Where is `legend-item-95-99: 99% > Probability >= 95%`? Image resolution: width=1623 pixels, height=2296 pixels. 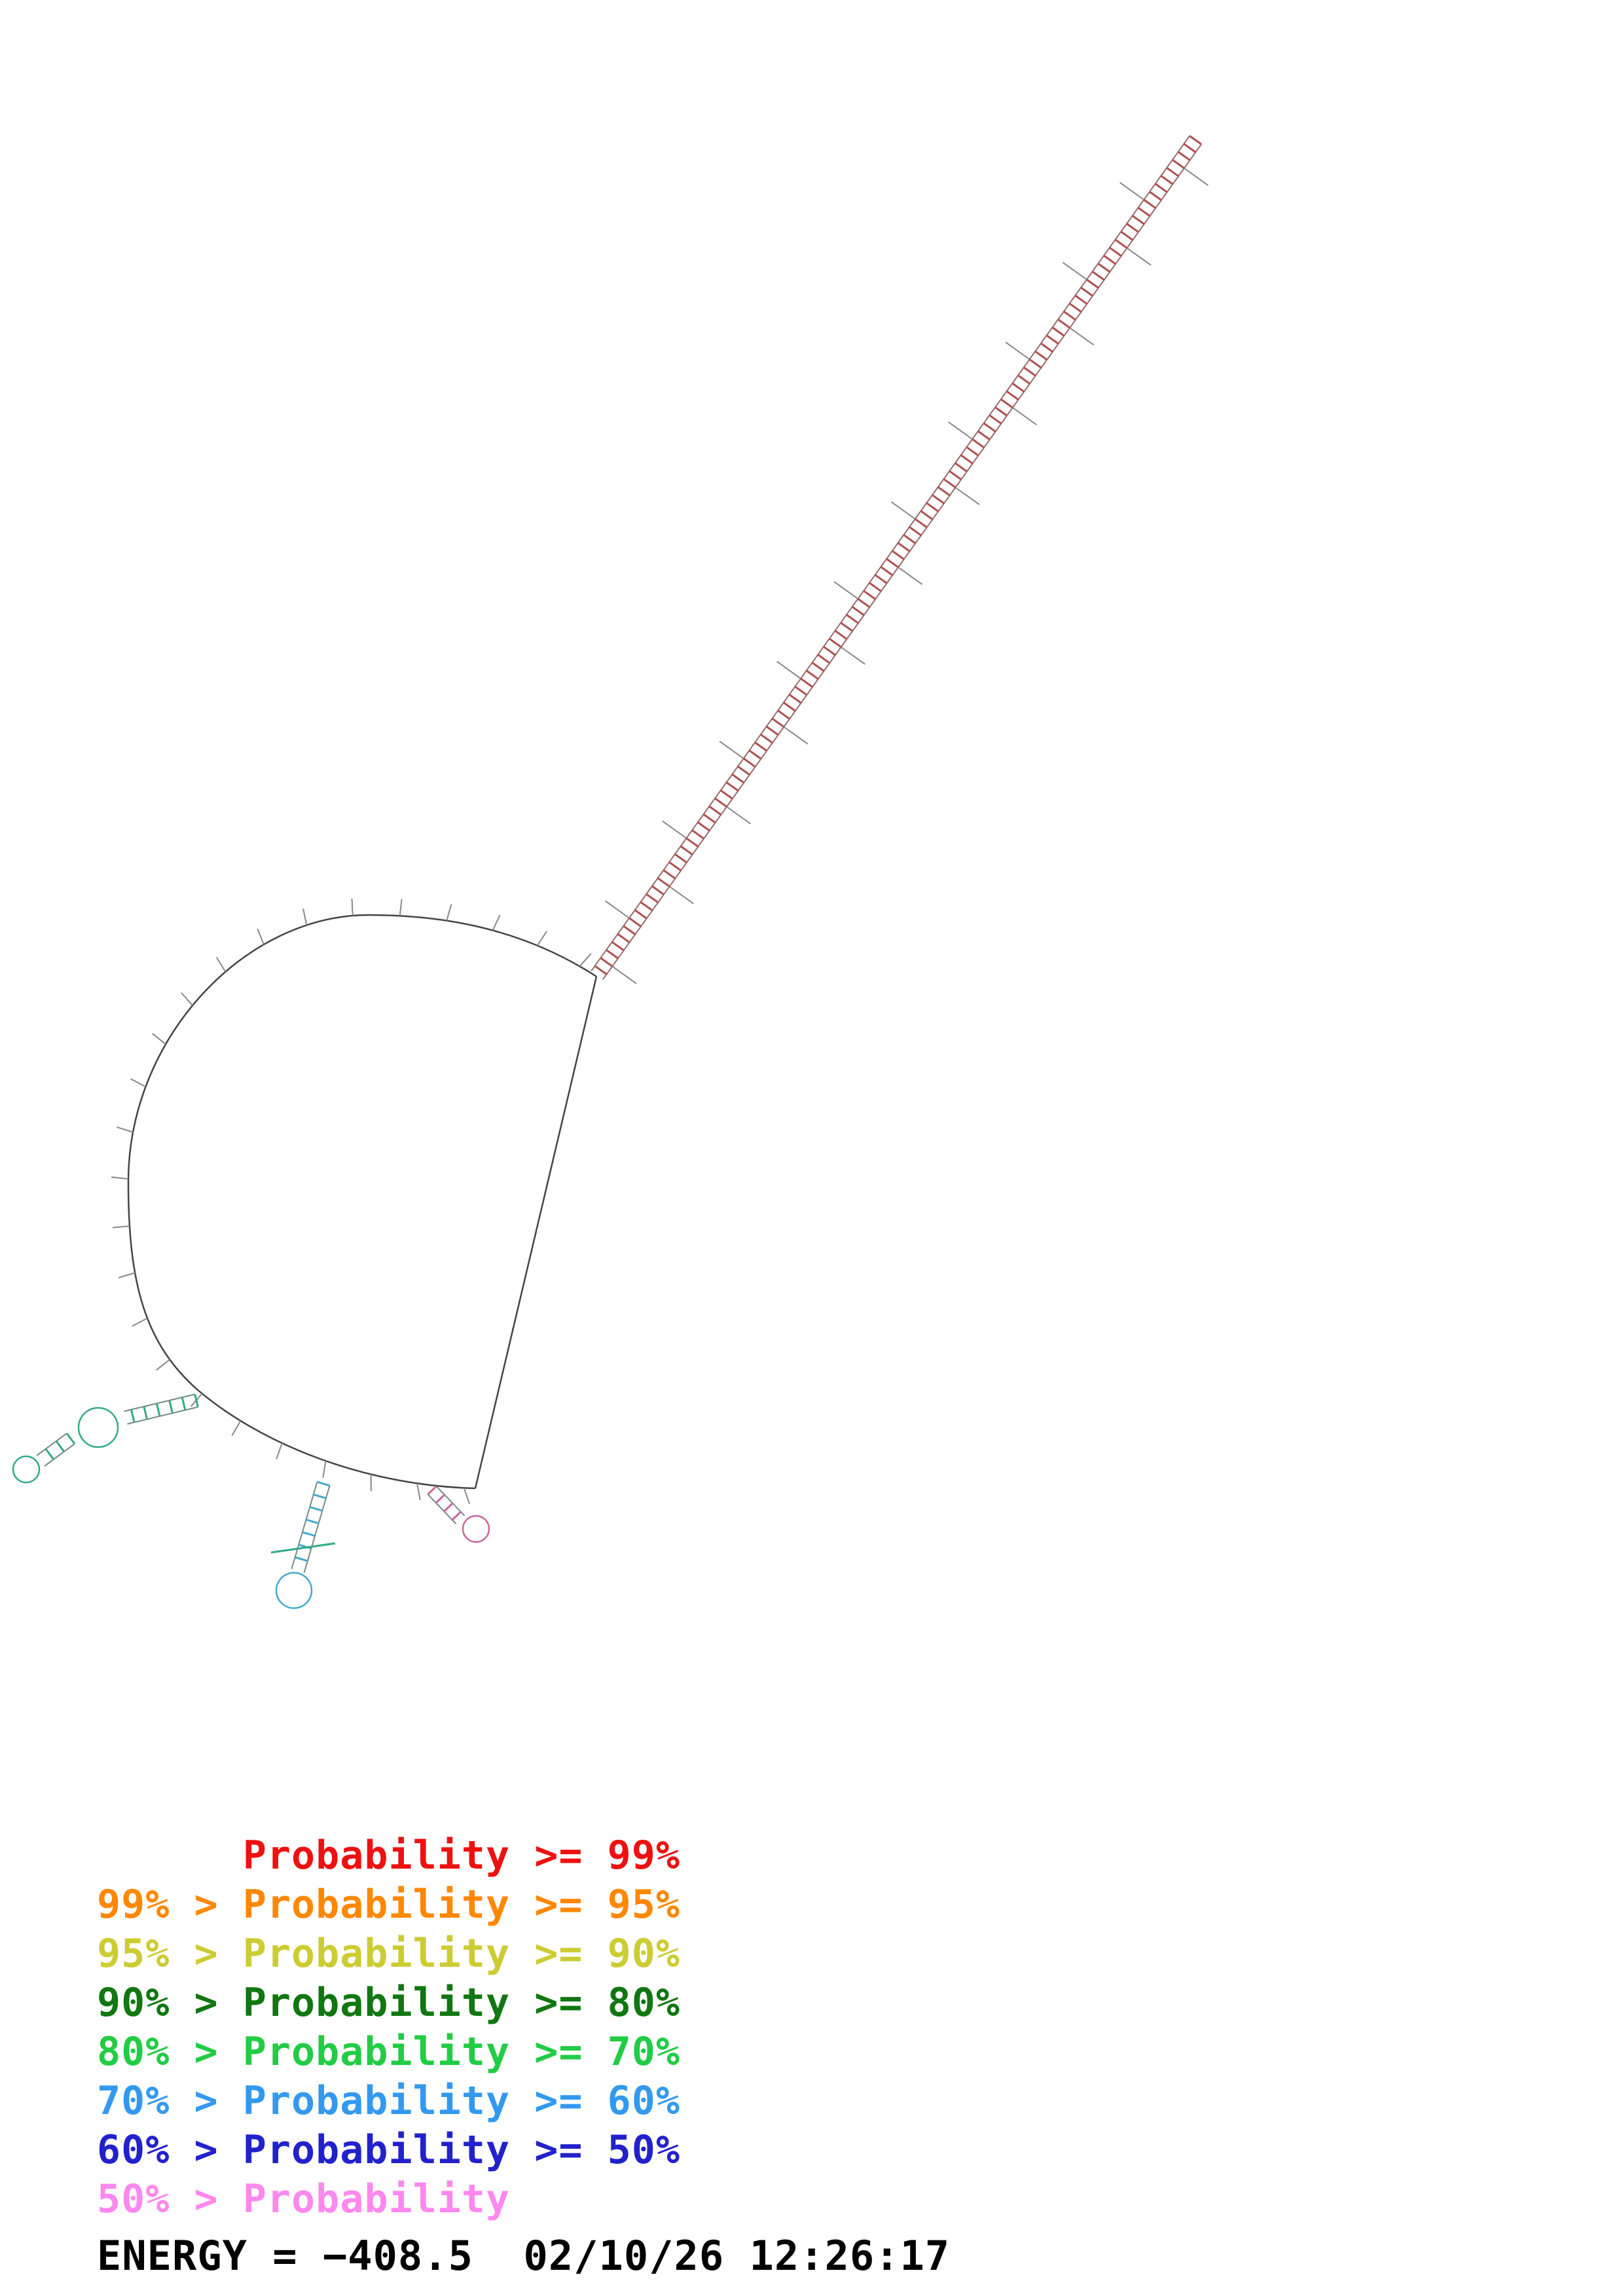 legend-item-95-99: 99% > Probability >= 95% is located at coordinates (388, 1905).